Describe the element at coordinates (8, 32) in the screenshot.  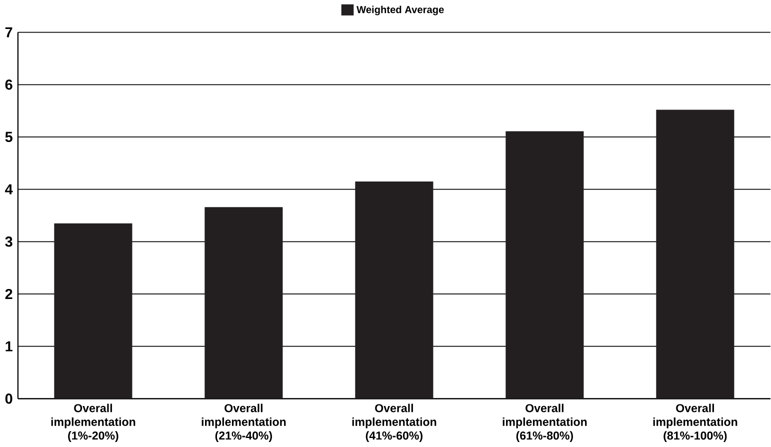
I see `y-tick-label: 7` at that location.